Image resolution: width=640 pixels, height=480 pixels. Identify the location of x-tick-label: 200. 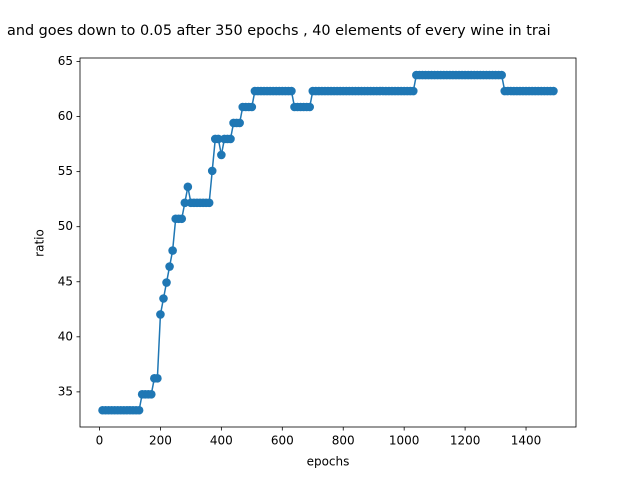
(160, 441).